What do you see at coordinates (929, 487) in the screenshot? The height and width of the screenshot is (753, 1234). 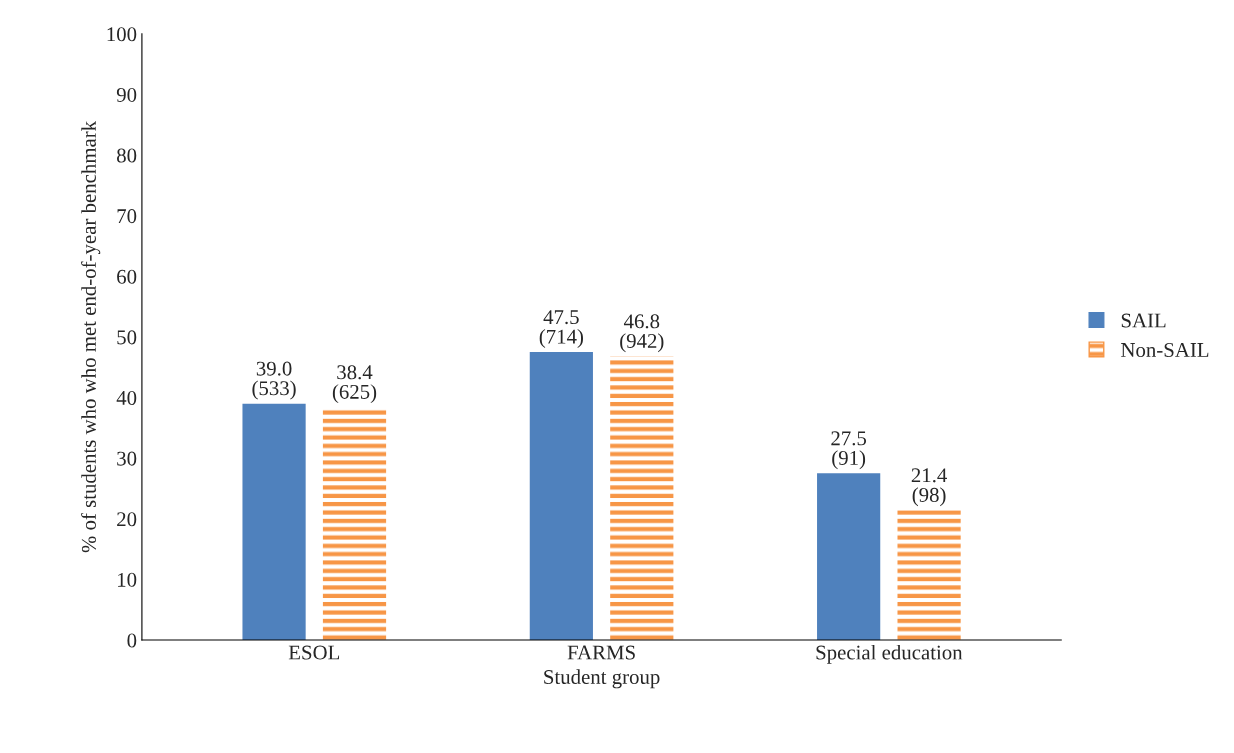 I see `data-label: 21.4 (98)` at bounding box center [929, 487].